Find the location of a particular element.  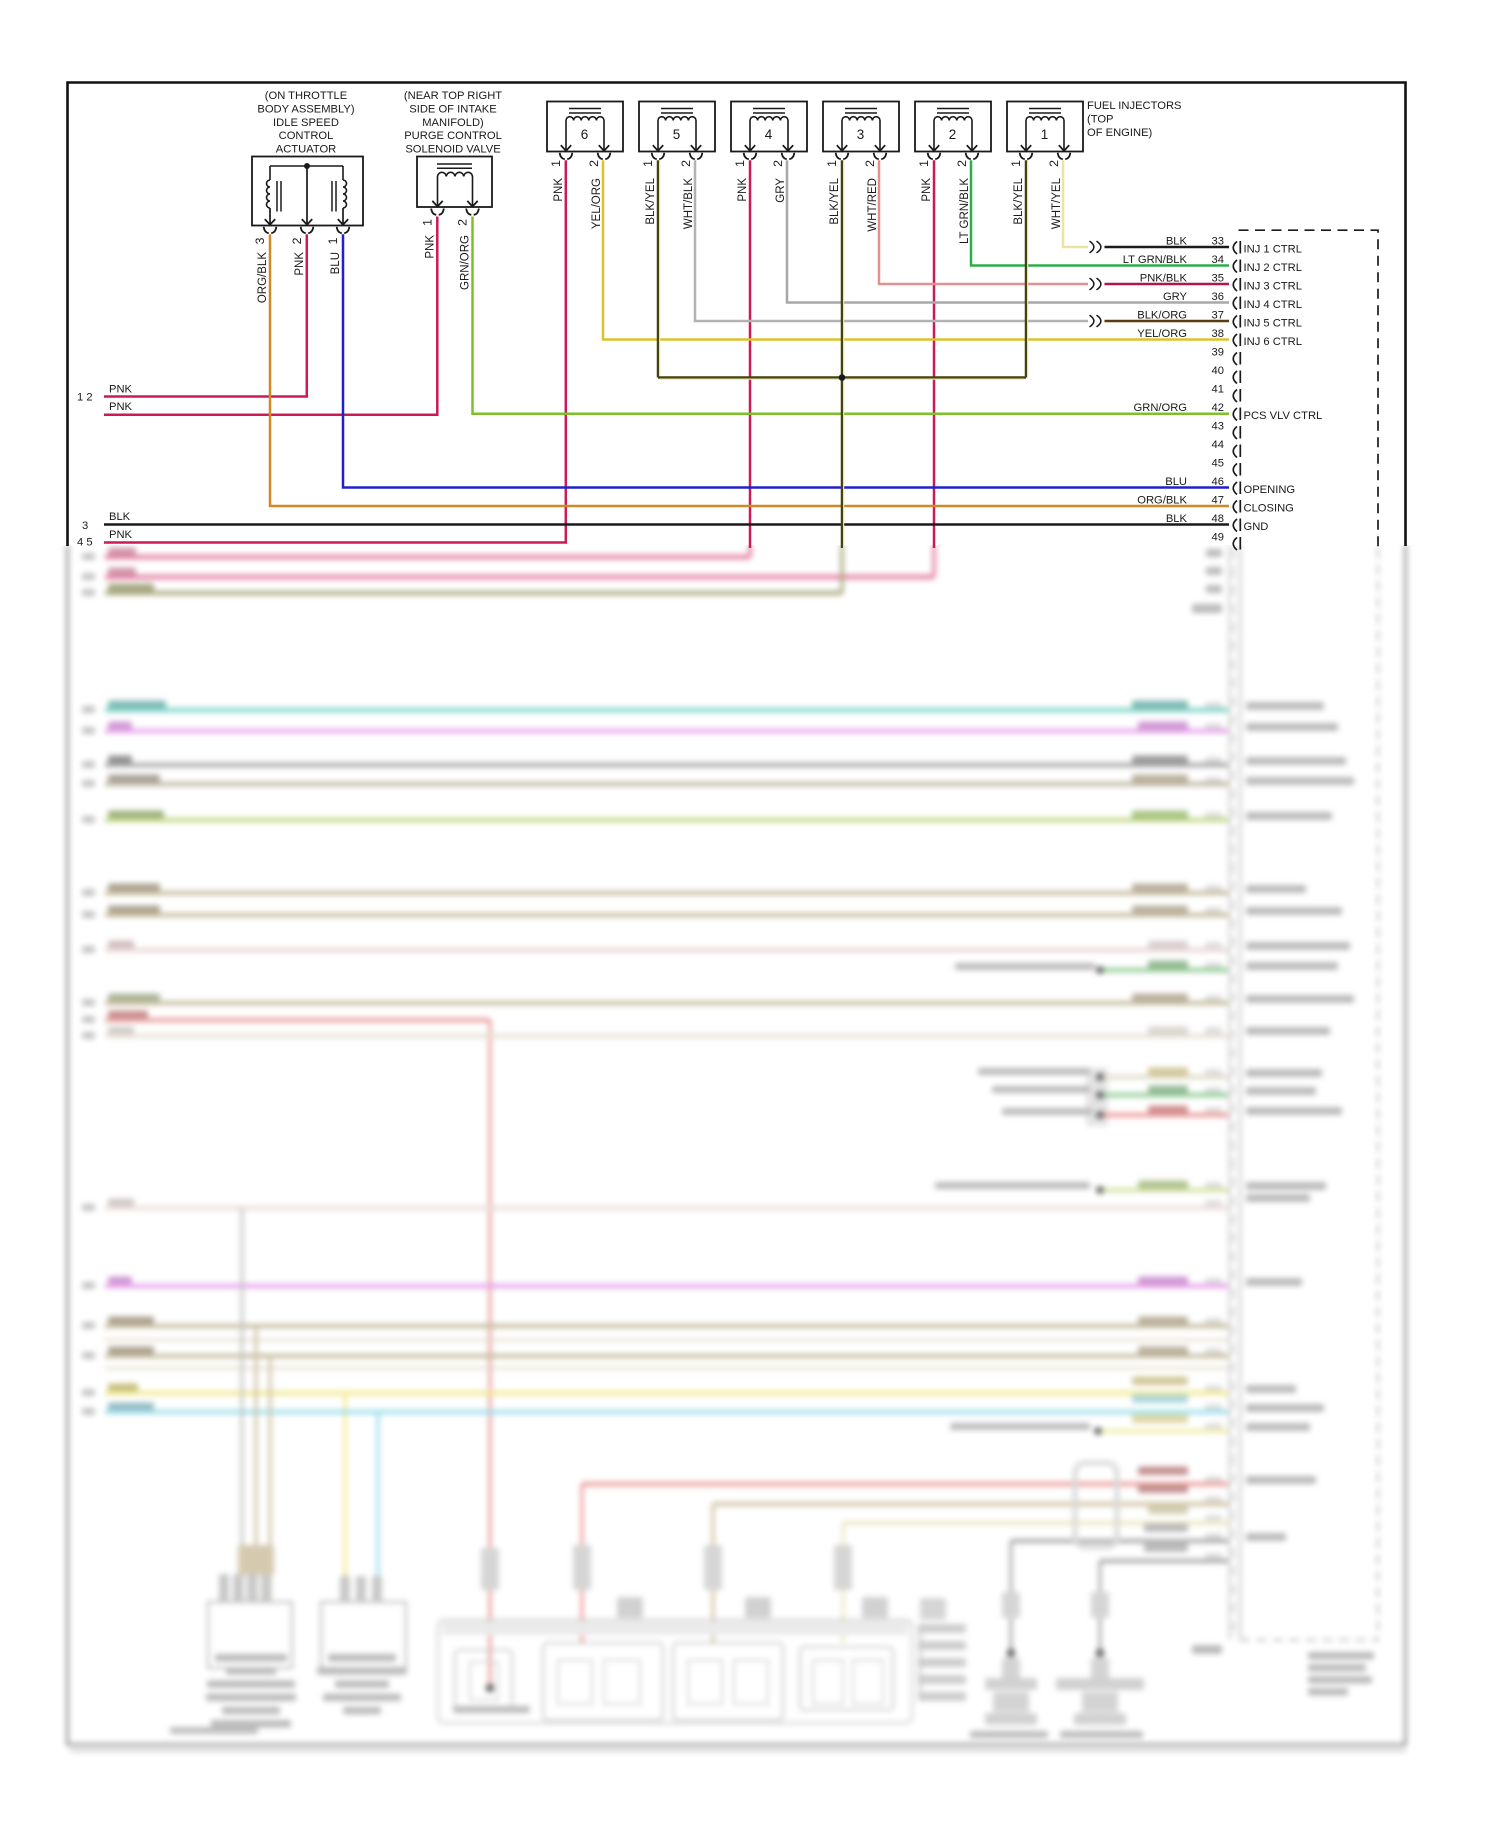

svg-text: 40 is located at coordinates (1218, 371).